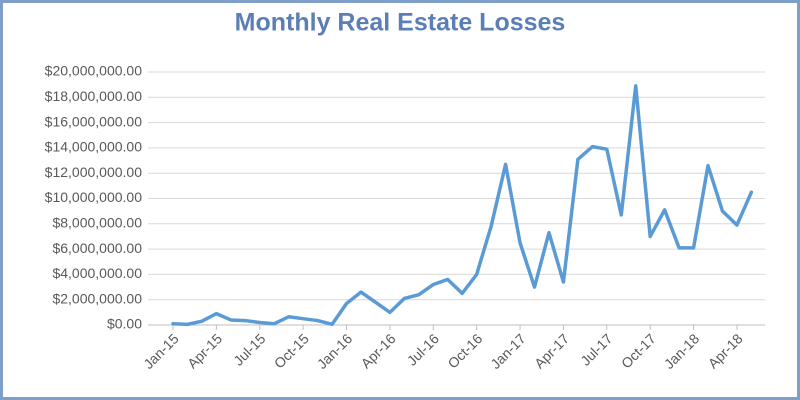 This screenshot has width=800, height=400. Describe the element at coordinates (97, 223) in the screenshot. I see `y-tick-label: $8,000,000.00` at that location.